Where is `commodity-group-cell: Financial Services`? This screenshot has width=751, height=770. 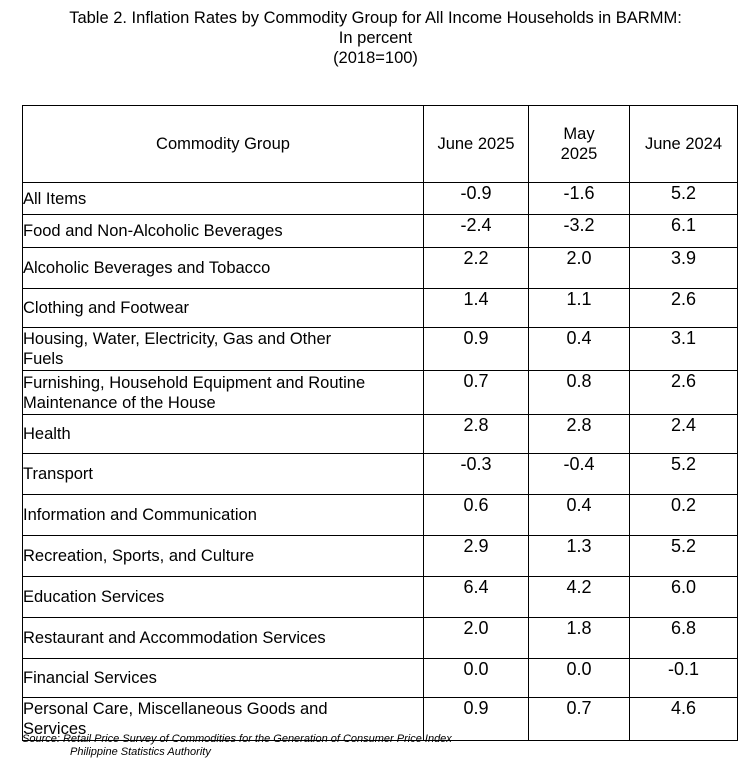 commodity-group-cell: Financial Services is located at coordinates (223, 678).